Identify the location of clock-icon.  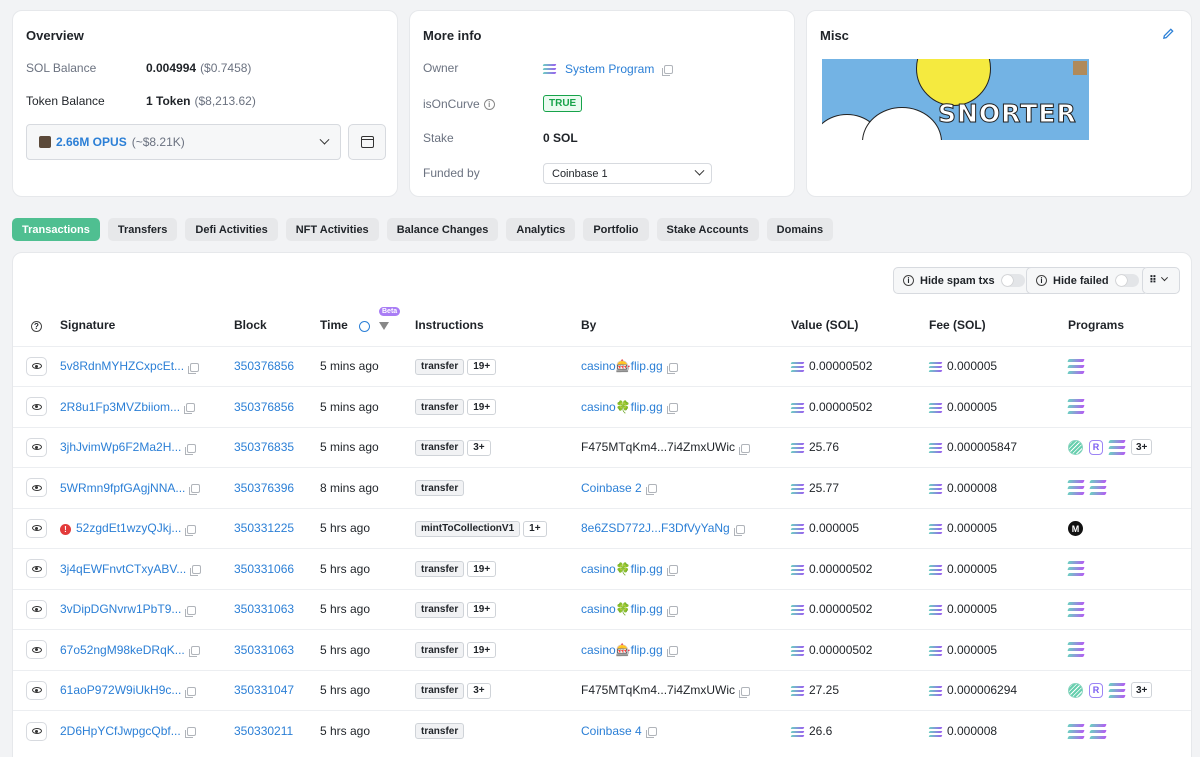
(365, 326).